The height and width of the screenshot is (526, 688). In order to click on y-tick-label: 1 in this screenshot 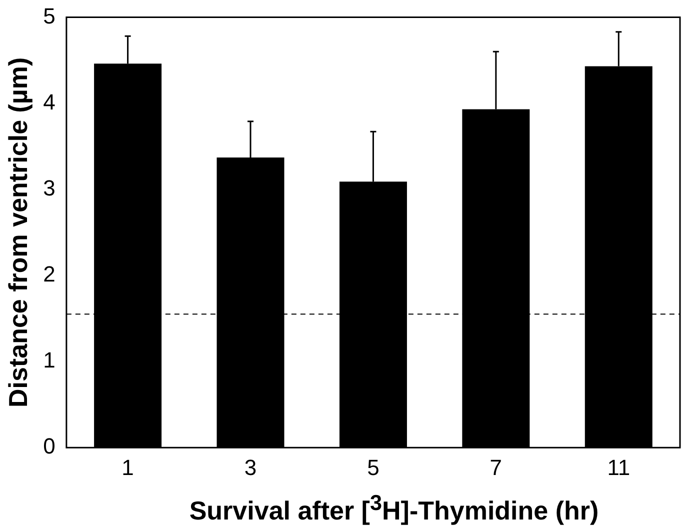, I will do `click(49, 360)`.